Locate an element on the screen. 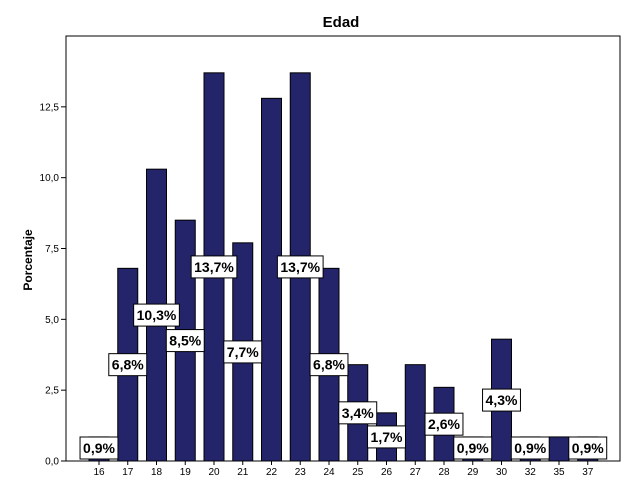 This screenshot has width=634, height=478. x-tick-label: 26 is located at coordinates (387, 472).